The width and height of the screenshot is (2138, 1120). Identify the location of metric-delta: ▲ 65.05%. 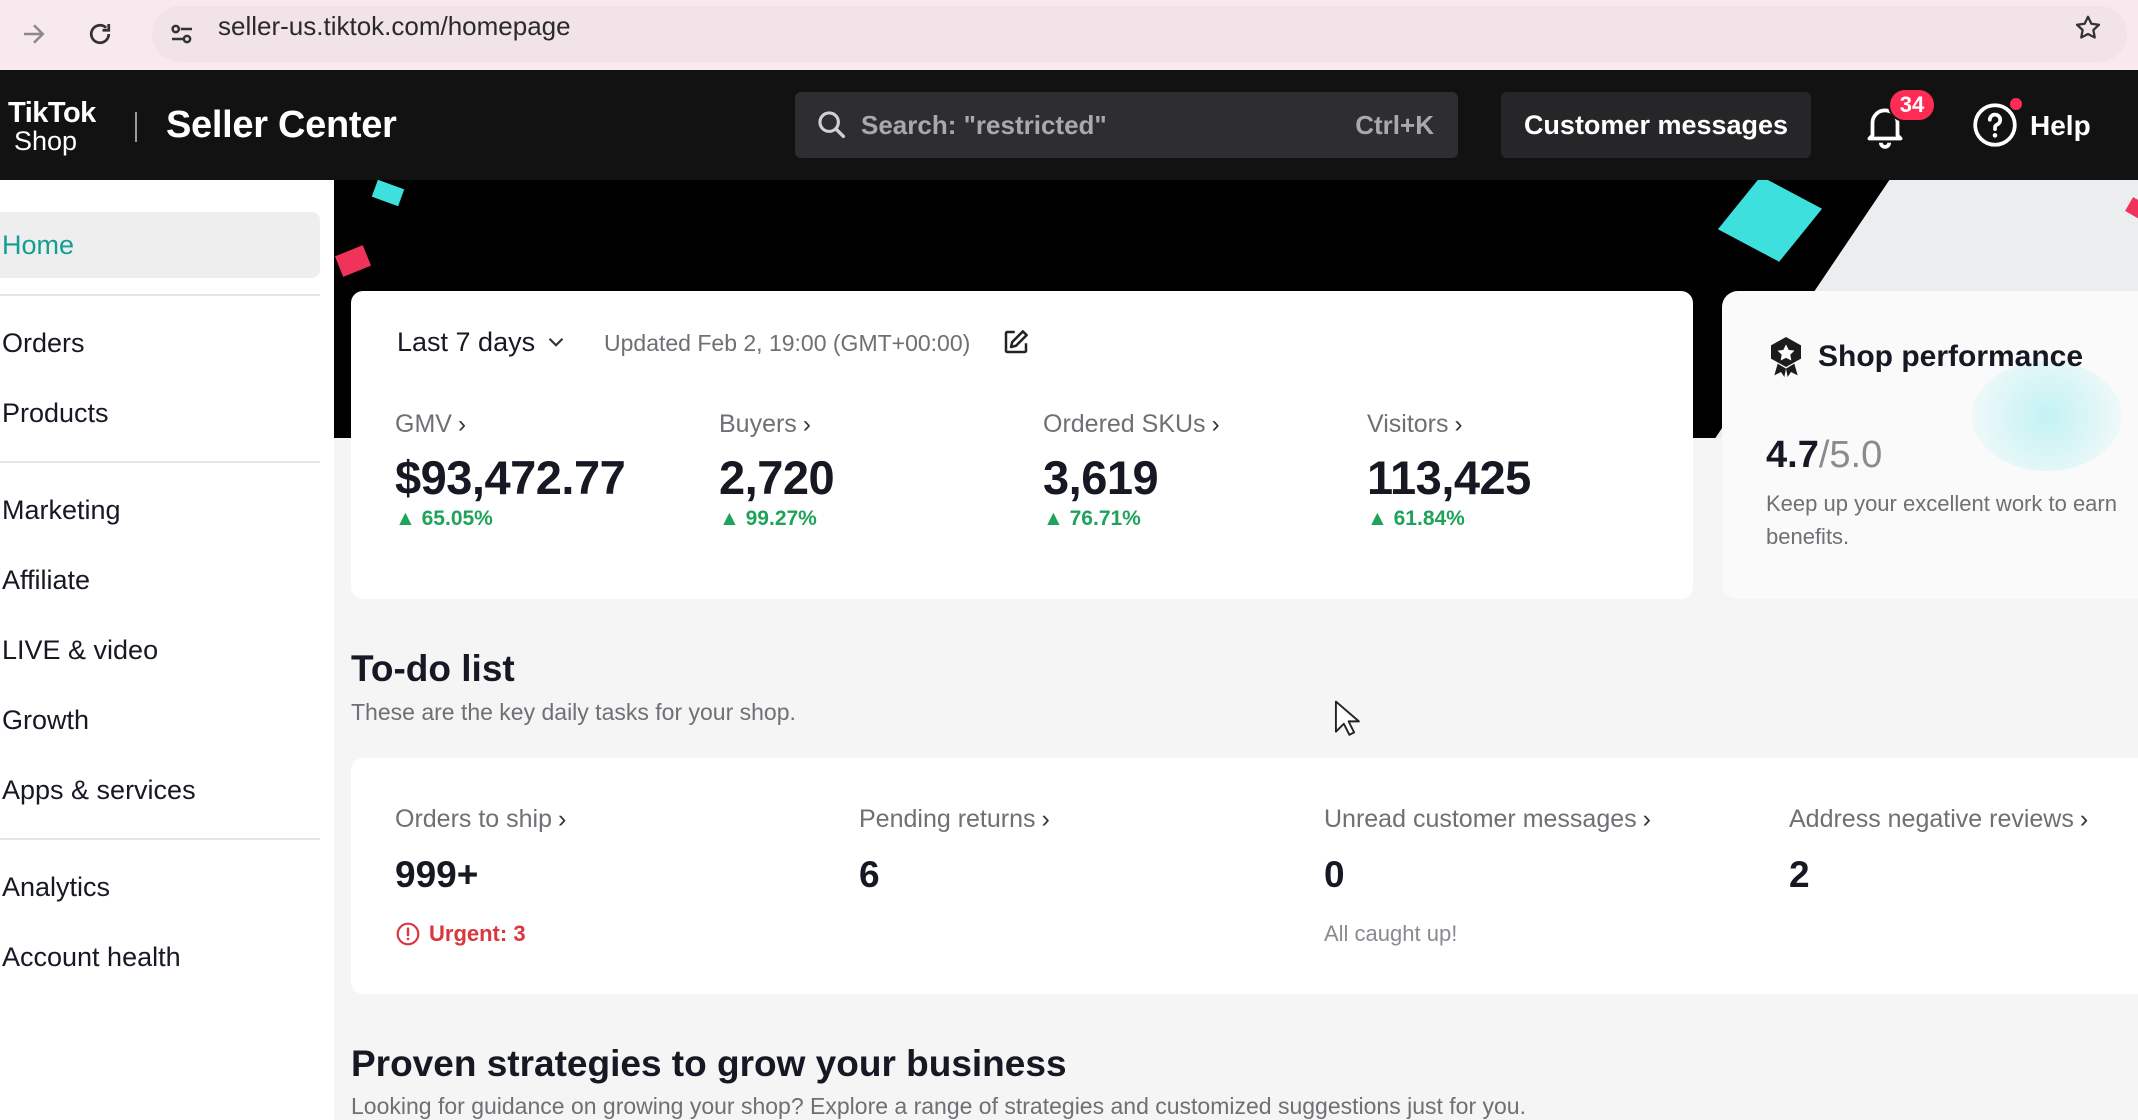
(444, 518).